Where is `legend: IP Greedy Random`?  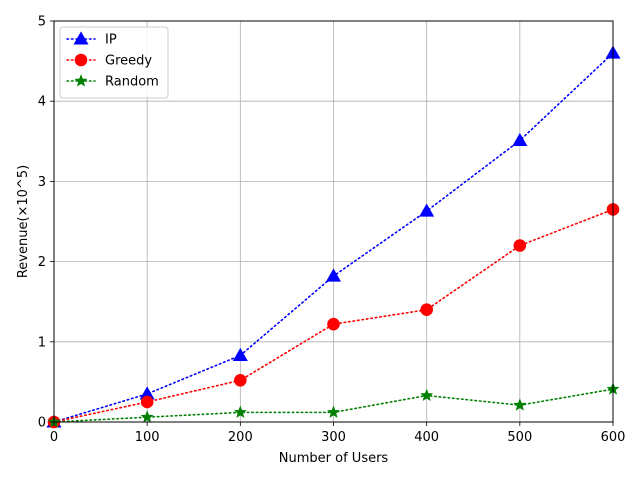 legend: IP Greedy Random is located at coordinates (114, 62).